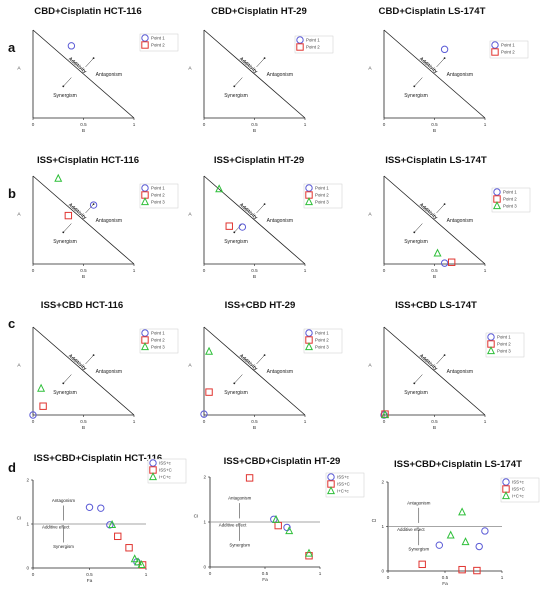 This screenshot has height=589, width=550. Describe the element at coordinates (109, 75) in the screenshot. I see `chart-0-antagonism-label: Antagonism` at that location.